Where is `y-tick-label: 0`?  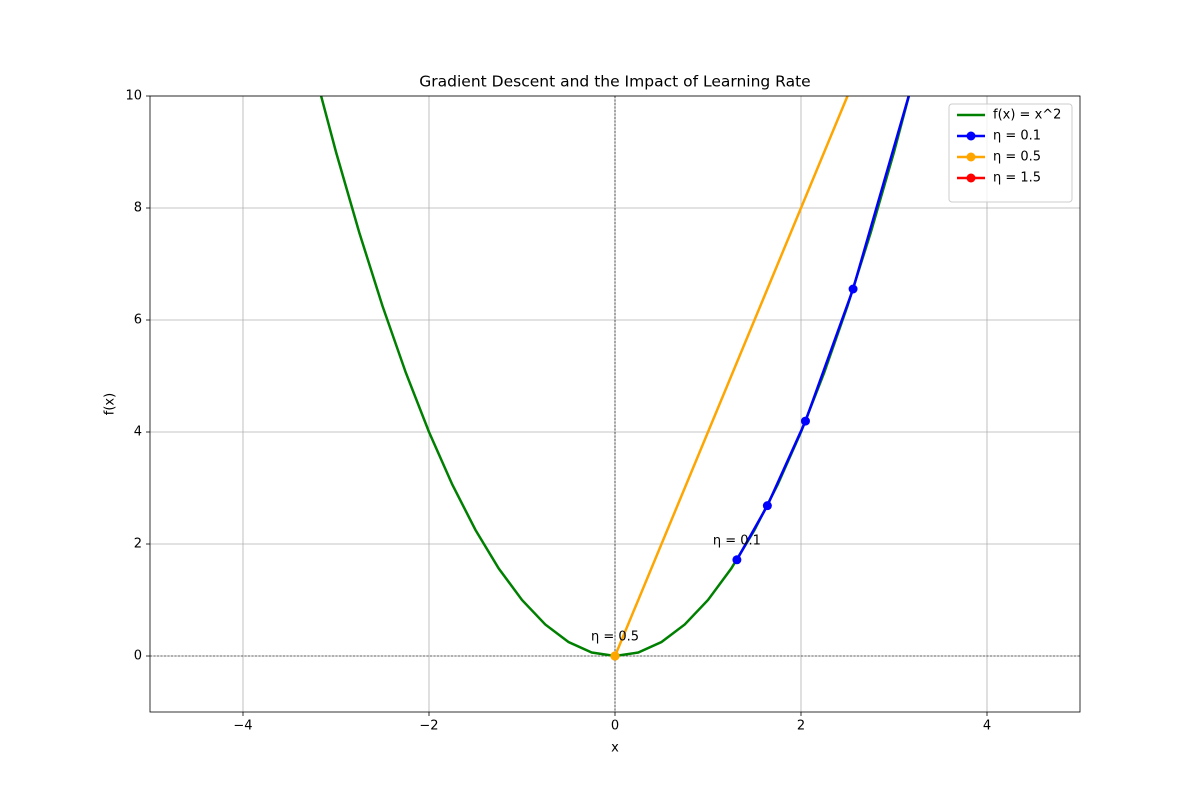 y-tick-label: 0 is located at coordinates (138, 656).